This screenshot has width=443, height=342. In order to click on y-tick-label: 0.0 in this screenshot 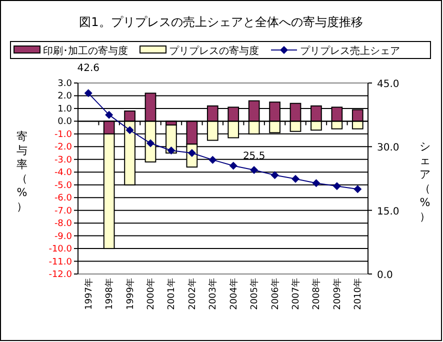, I will do `click(65, 122)`.